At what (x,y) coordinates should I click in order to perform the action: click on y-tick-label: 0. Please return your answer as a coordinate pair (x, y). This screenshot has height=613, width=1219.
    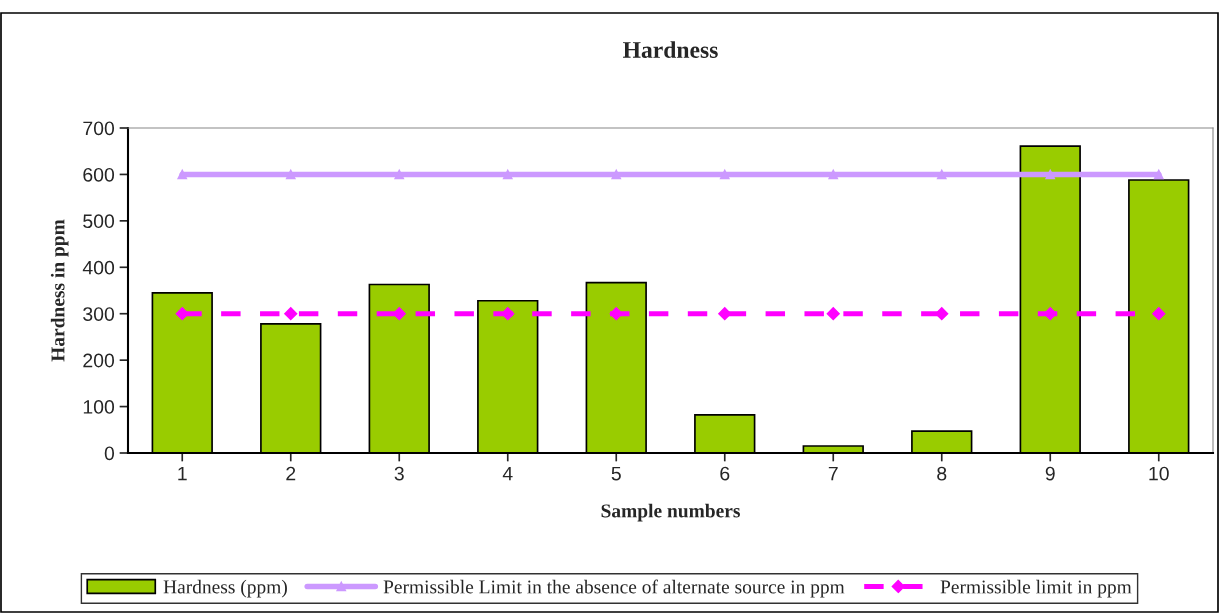
    Looking at the image, I should click on (109, 453).